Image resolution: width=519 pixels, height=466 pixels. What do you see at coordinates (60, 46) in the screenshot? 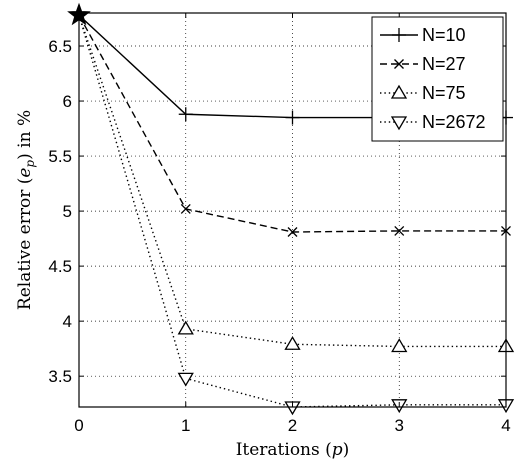
I see `y-tick-label: 6.5` at bounding box center [60, 46].